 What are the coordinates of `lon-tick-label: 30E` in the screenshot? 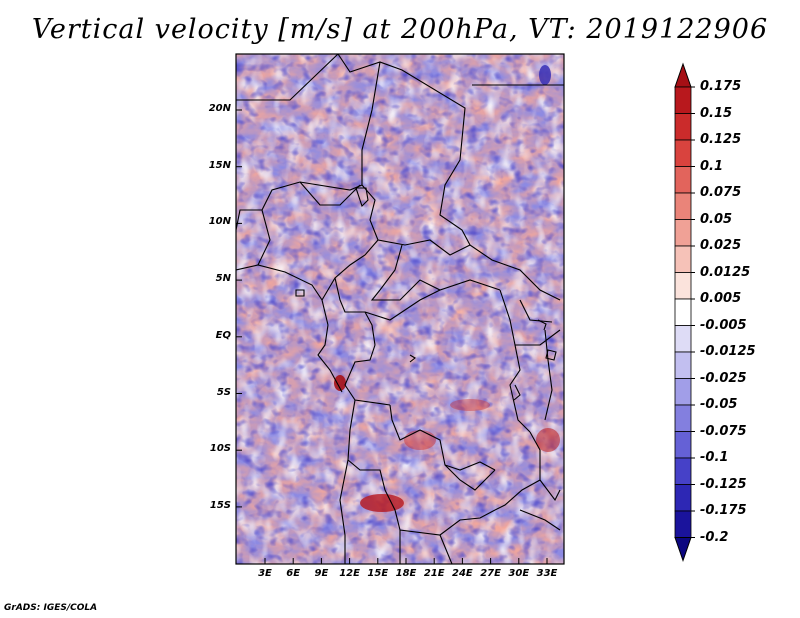 It's located at (519, 573).